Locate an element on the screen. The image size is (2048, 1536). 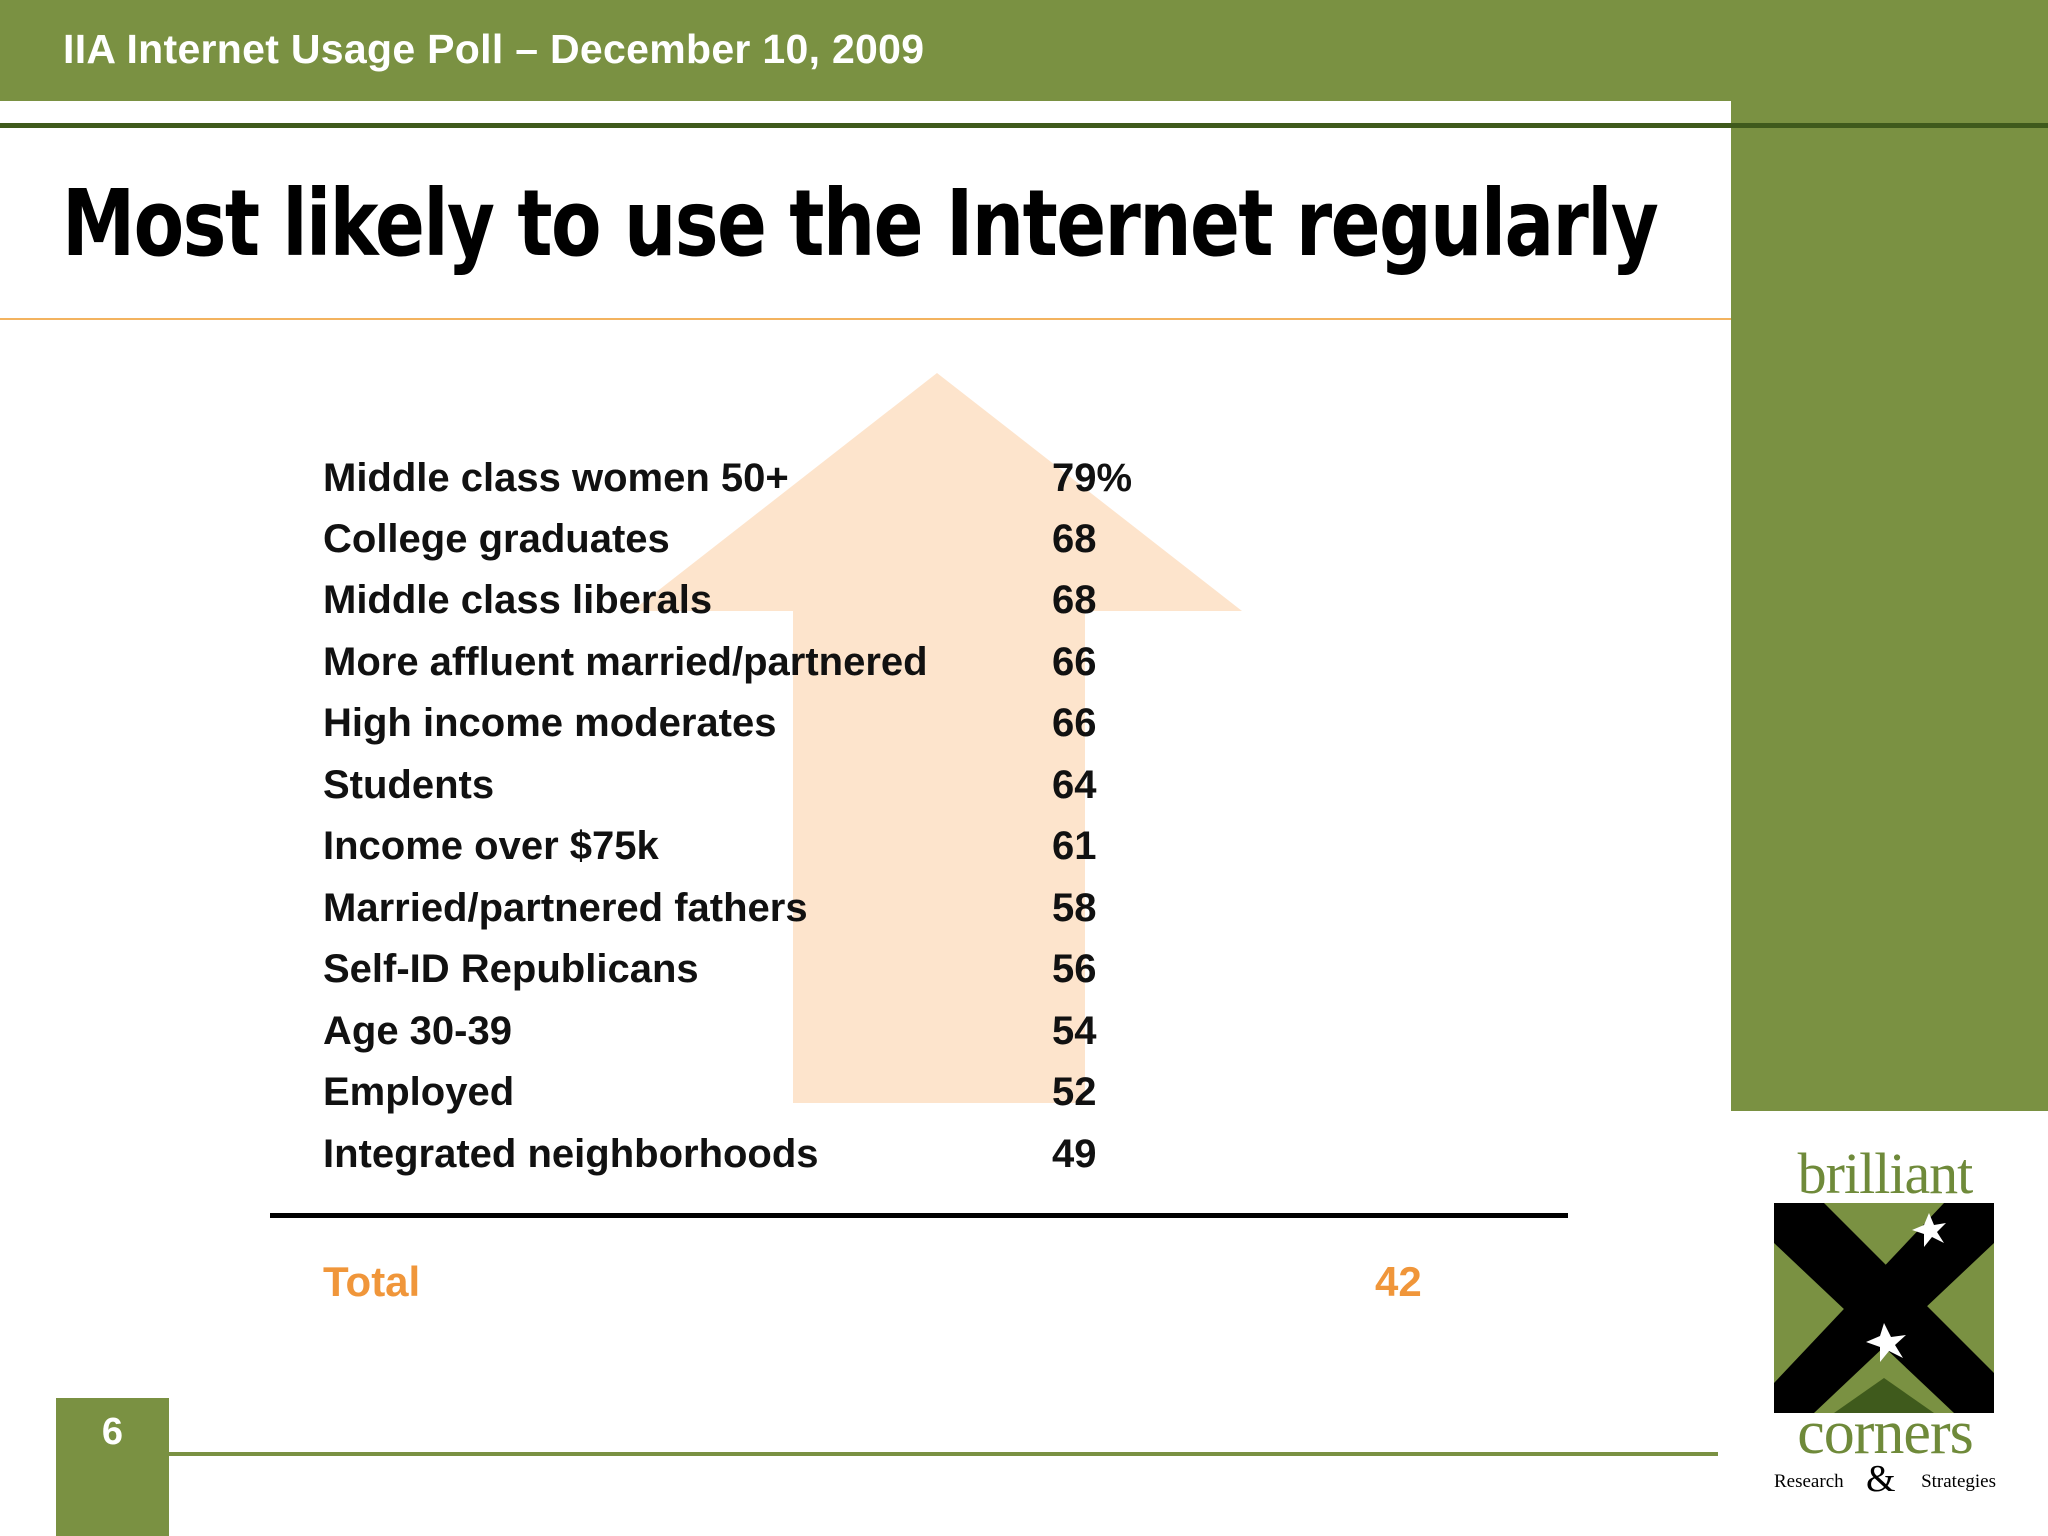
logo-text-bottom: corners is located at coordinates (1885, 1433).